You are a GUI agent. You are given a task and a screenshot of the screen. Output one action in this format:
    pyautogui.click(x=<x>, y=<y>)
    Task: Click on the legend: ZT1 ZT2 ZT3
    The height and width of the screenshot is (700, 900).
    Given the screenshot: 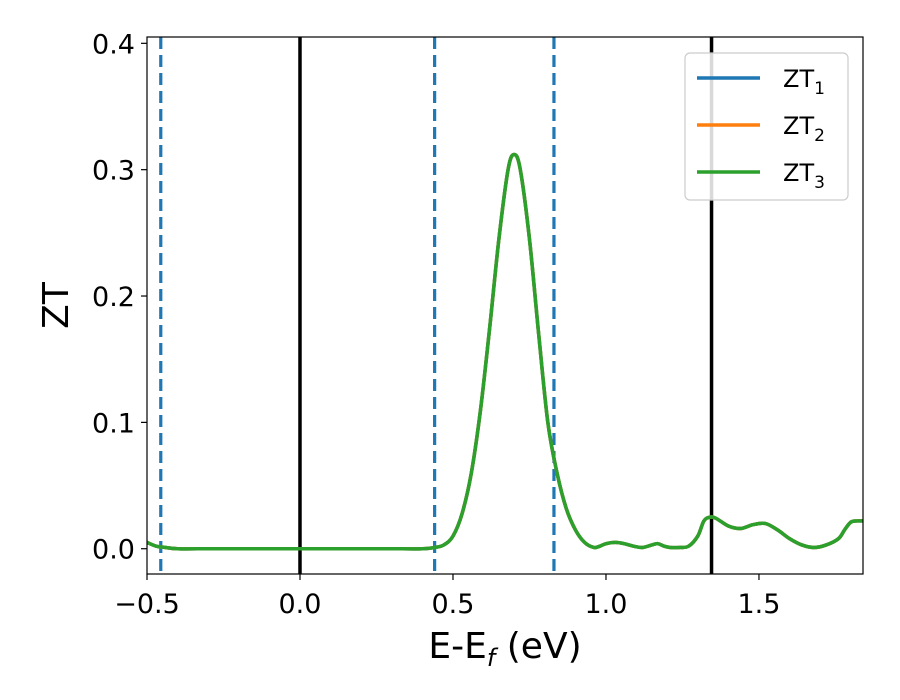 What is the action you would take?
    pyautogui.click(x=766, y=126)
    